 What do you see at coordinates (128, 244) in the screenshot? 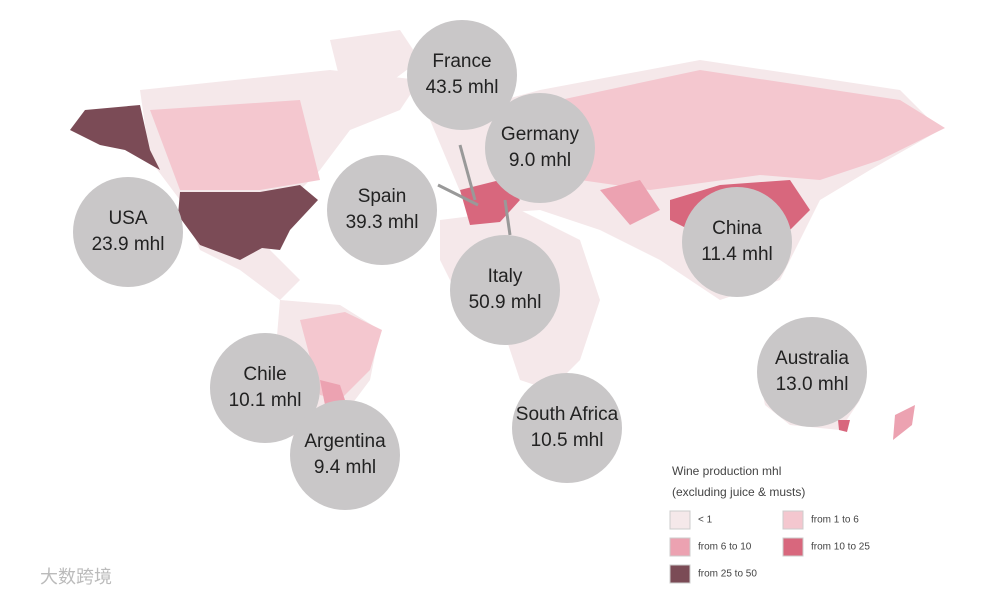
I see `production-value: 23.9 mhl` at bounding box center [128, 244].